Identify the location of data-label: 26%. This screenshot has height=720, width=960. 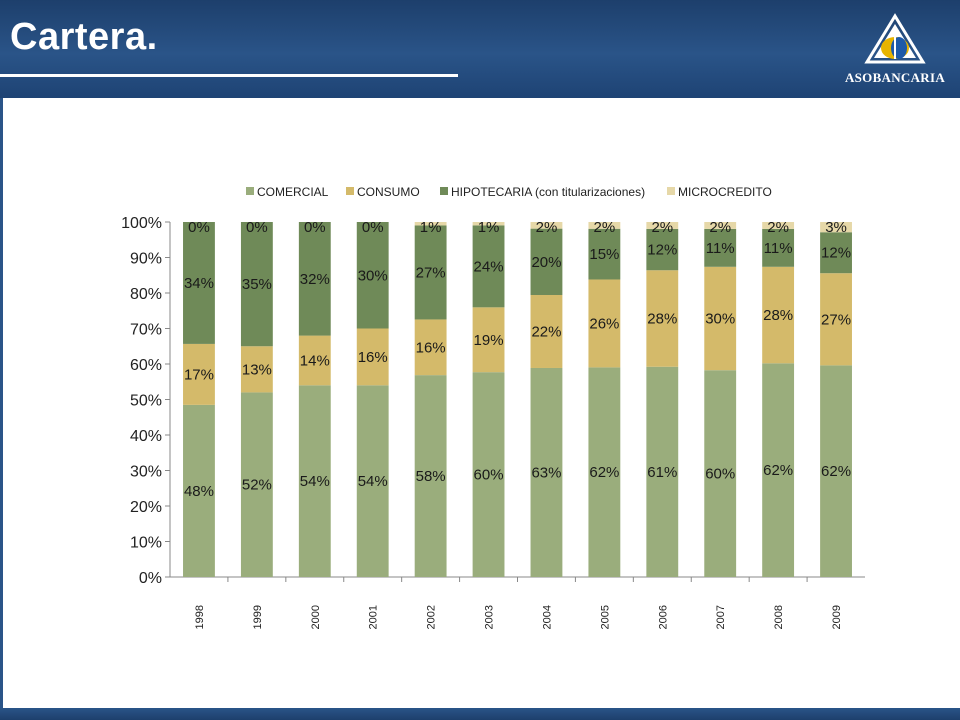
(604, 323).